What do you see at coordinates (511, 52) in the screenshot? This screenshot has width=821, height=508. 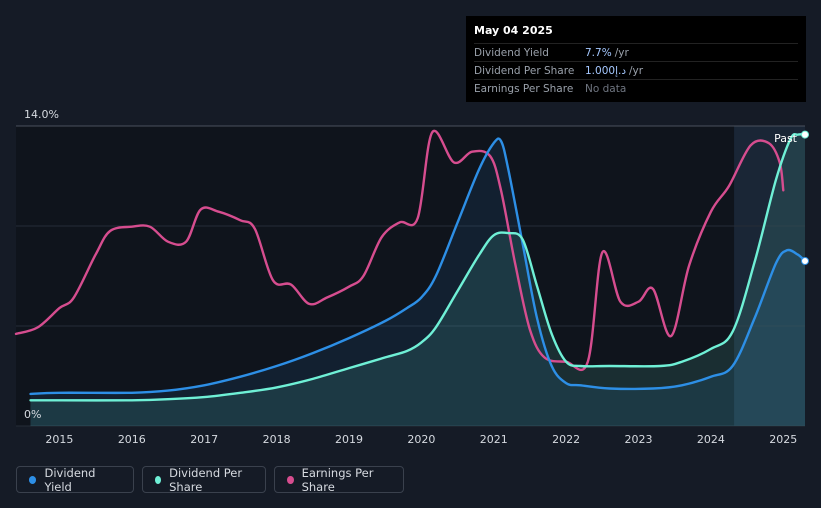 I see `tooltip-label: Dividend Yield` at bounding box center [511, 52].